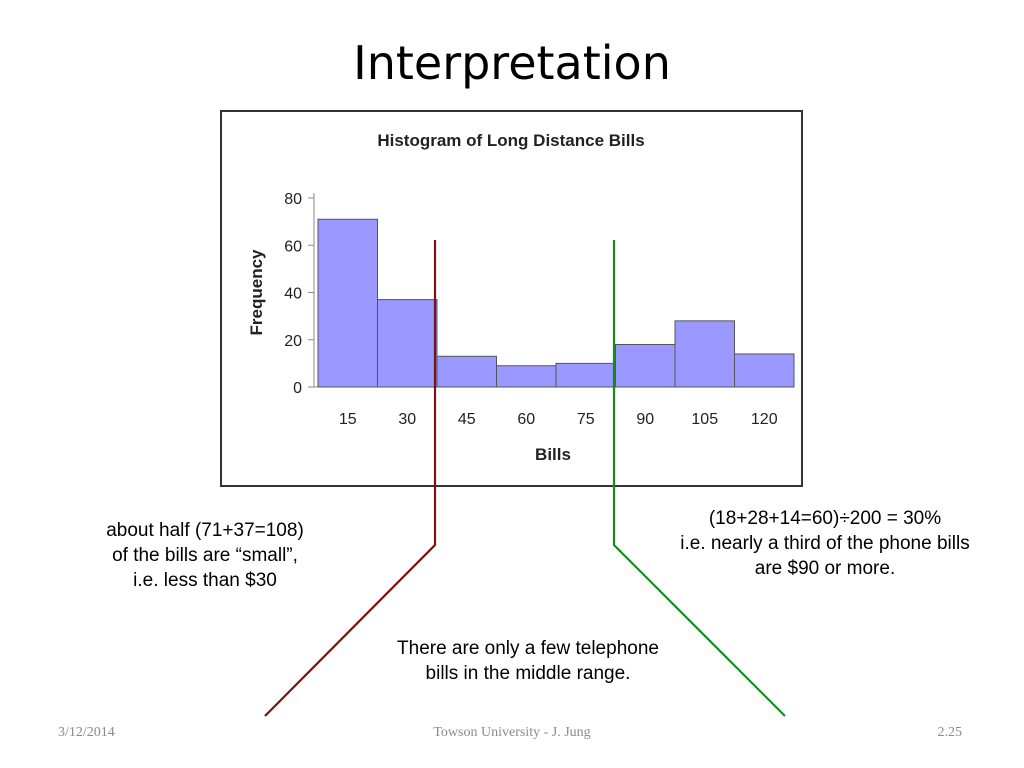 The width and height of the screenshot is (1024, 768). Describe the element at coordinates (950, 732) in the screenshot. I see `footer-page-number: 2.25` at that location.